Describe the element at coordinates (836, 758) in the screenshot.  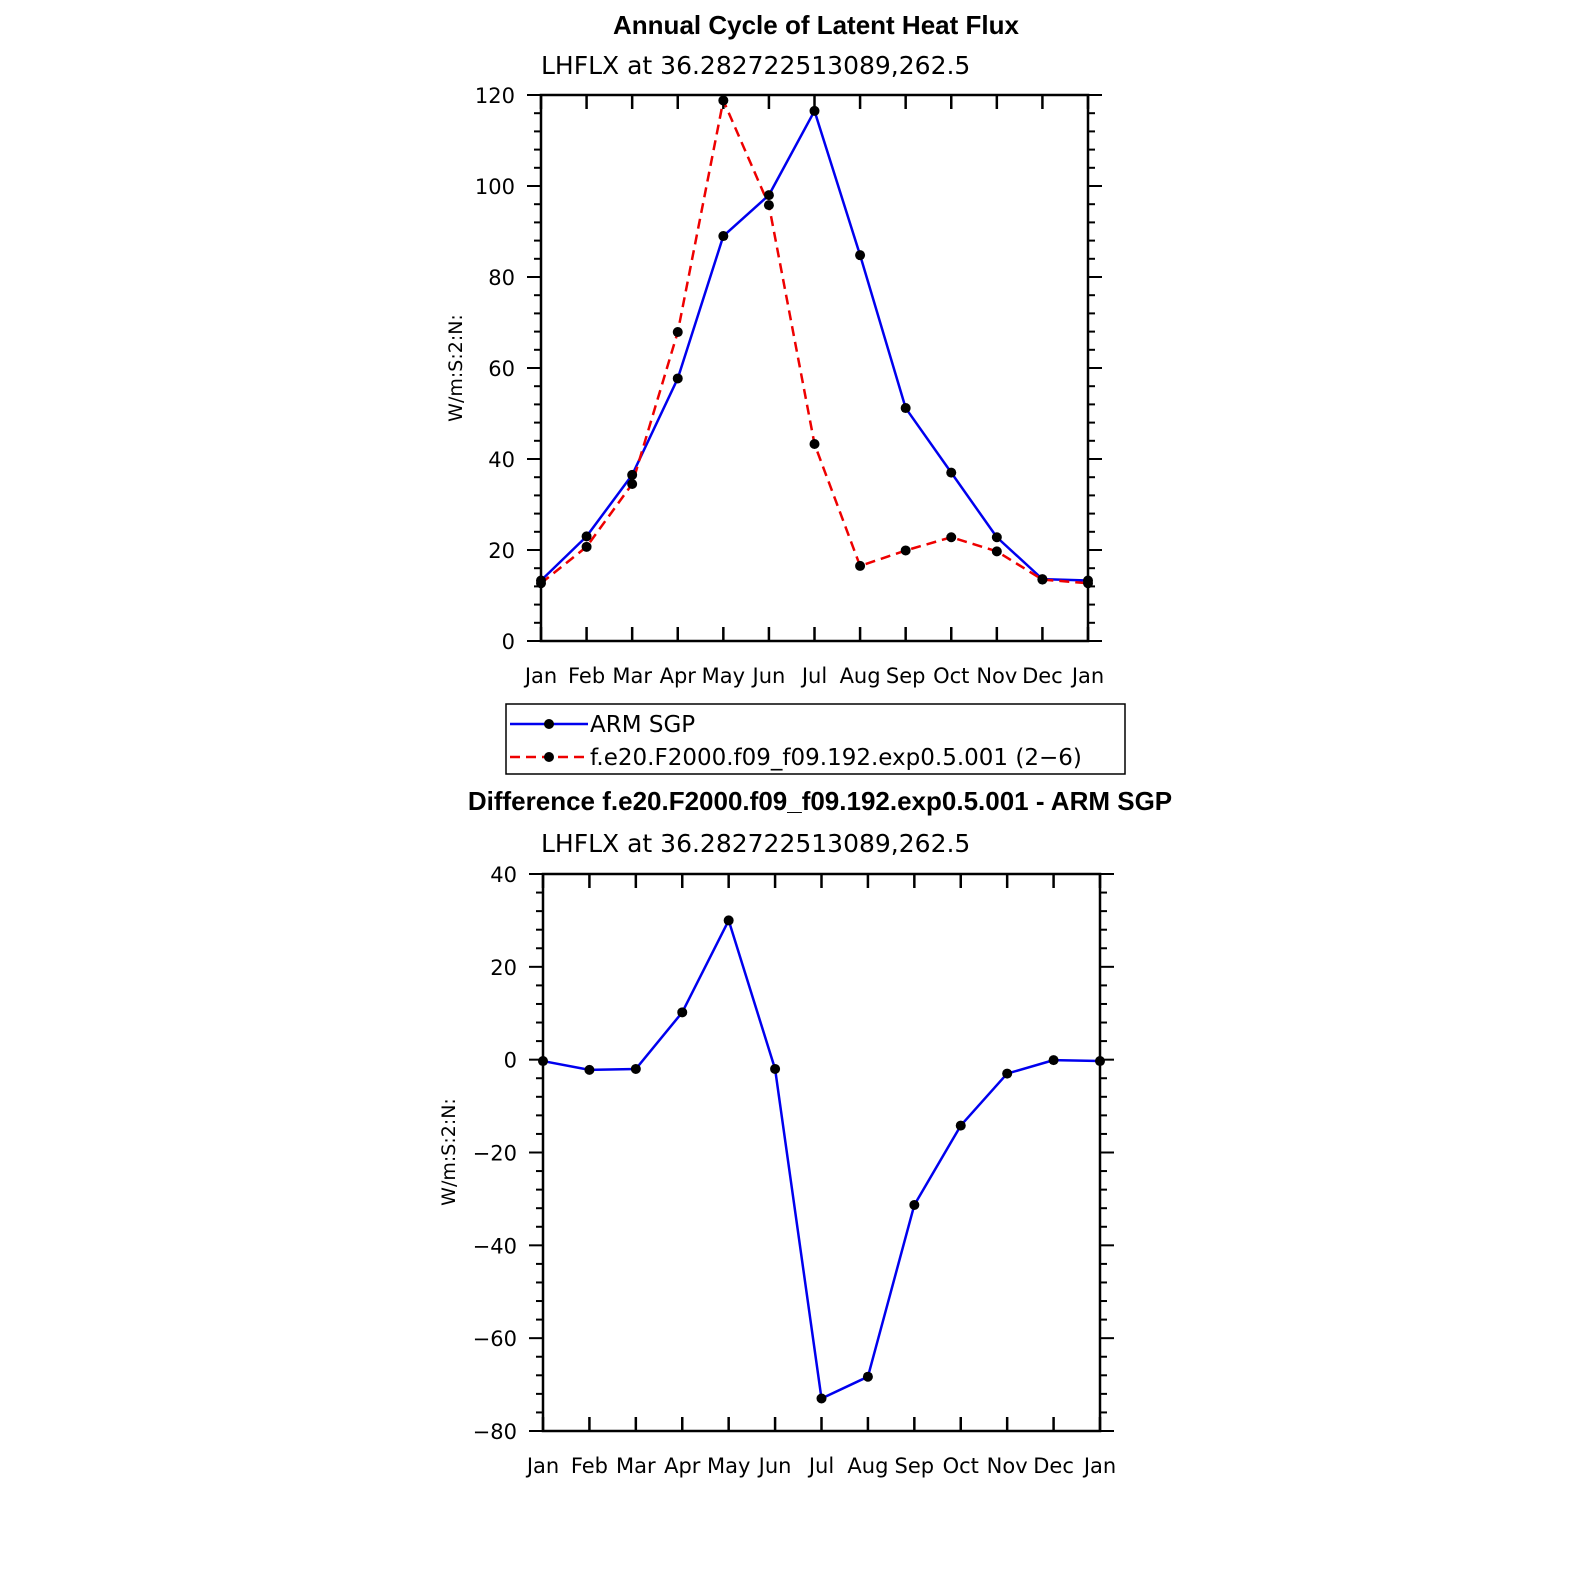
I see `legend-model-label: f.e20.F2000.f09_f09.192.exp0.5.001 (2−6)` at that location.